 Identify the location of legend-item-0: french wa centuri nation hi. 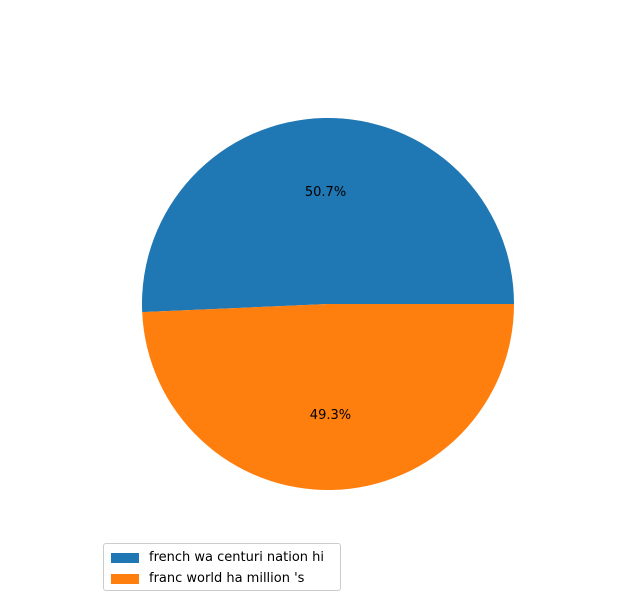
(222, 557).